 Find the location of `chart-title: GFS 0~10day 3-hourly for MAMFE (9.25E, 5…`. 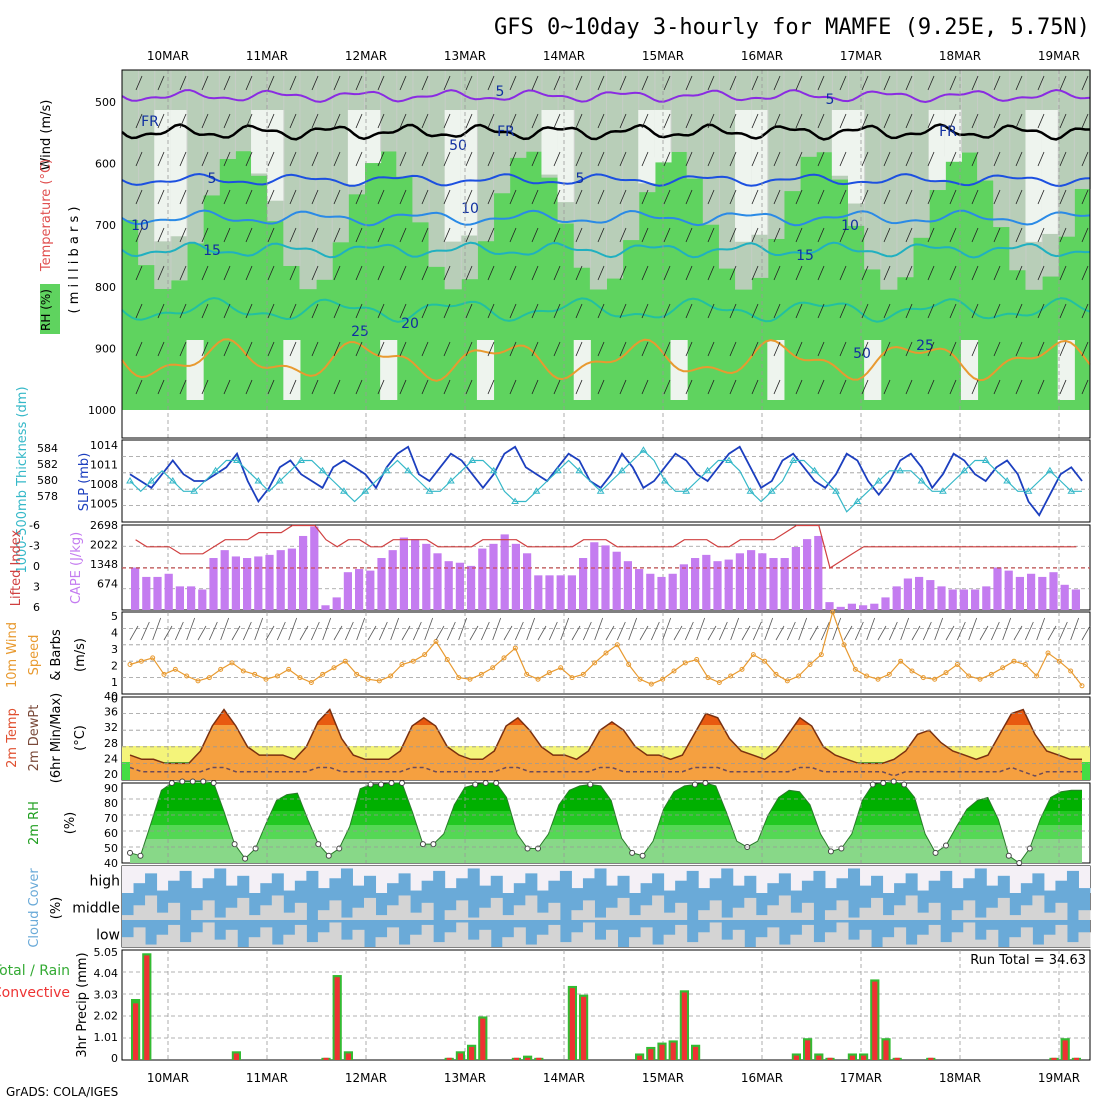

chart-title: GFS 0~10day 3-hourly for MAMFE (9.25E, 5… is located at coordinates (792, 27).